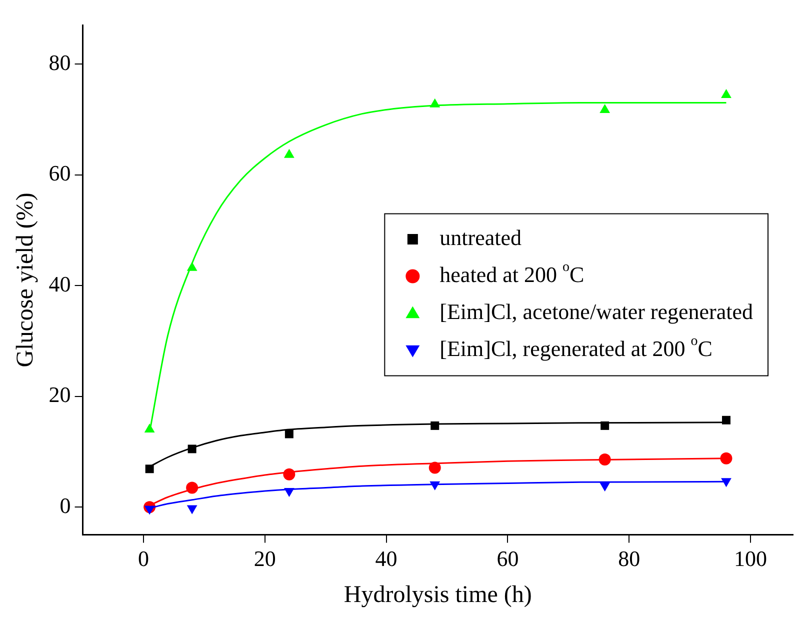 This screenshot has width=807, height=622. I want to click on y-axis-title: Glucose yield (%), so click(25, 280).